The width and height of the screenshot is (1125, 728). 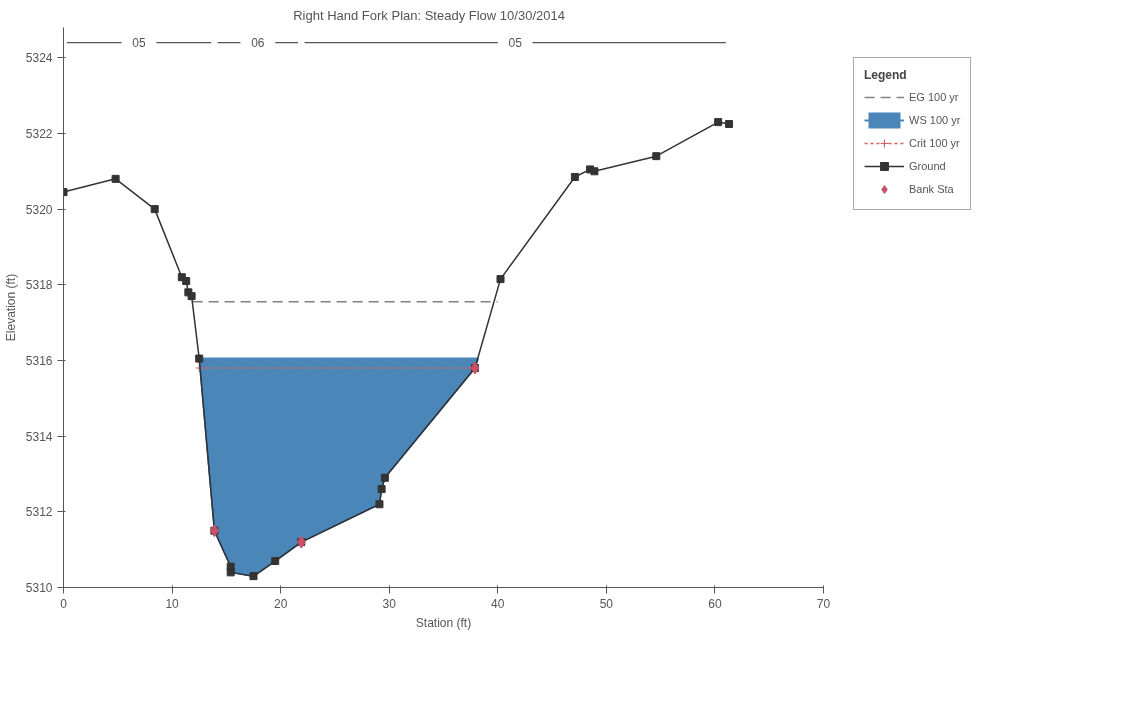 I want to click on x-tick-label: 50, so click(x=606, y=603).